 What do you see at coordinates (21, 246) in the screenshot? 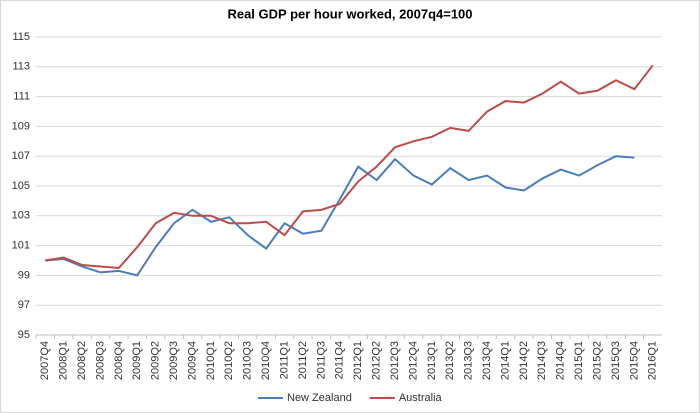
I see `y-tick-label: 101` at bounding box center [21, 246].